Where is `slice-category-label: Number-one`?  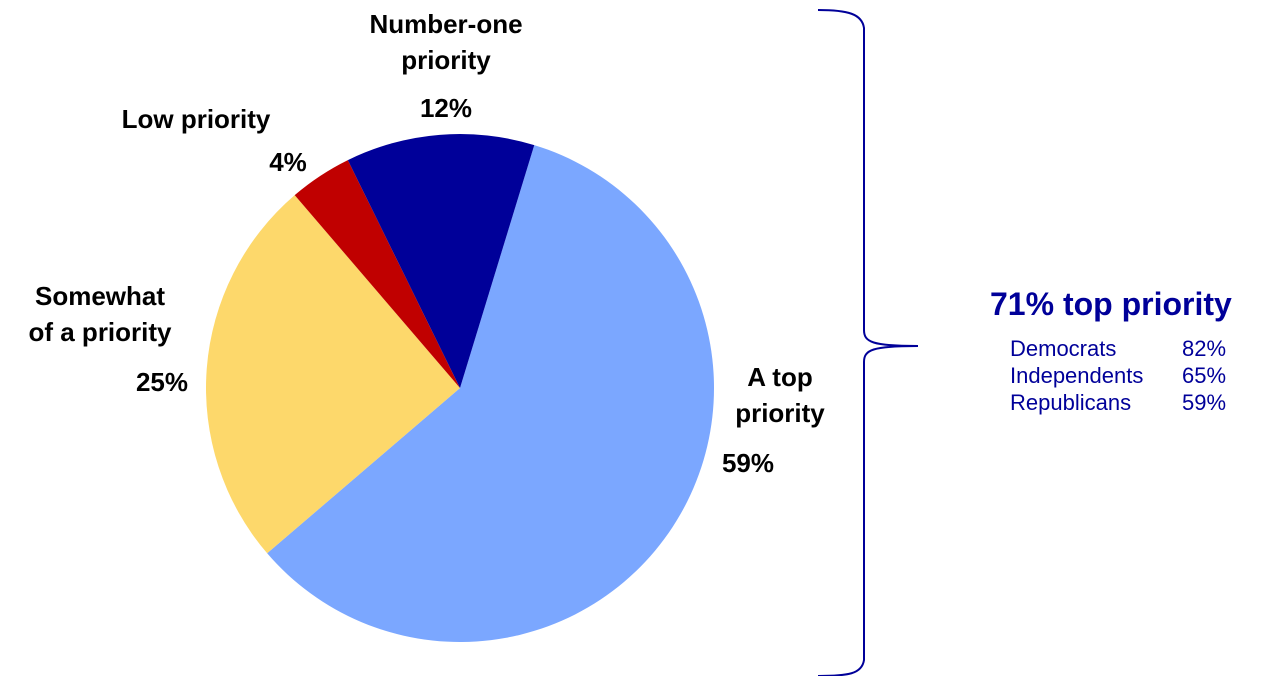 slice-category-label: Number-one is located at coordinates (445, 24).